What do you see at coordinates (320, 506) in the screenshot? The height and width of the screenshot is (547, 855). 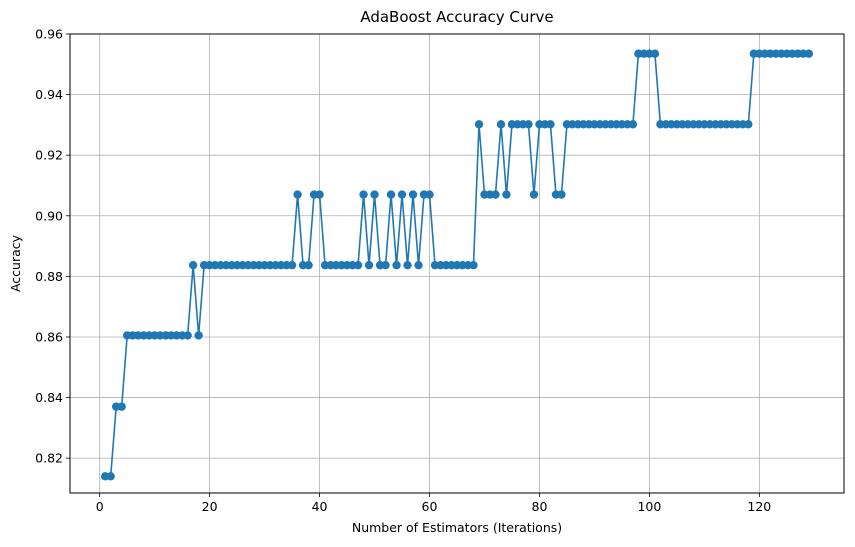 I see `x-tick-label: 40` at bounding box center [320, 506].